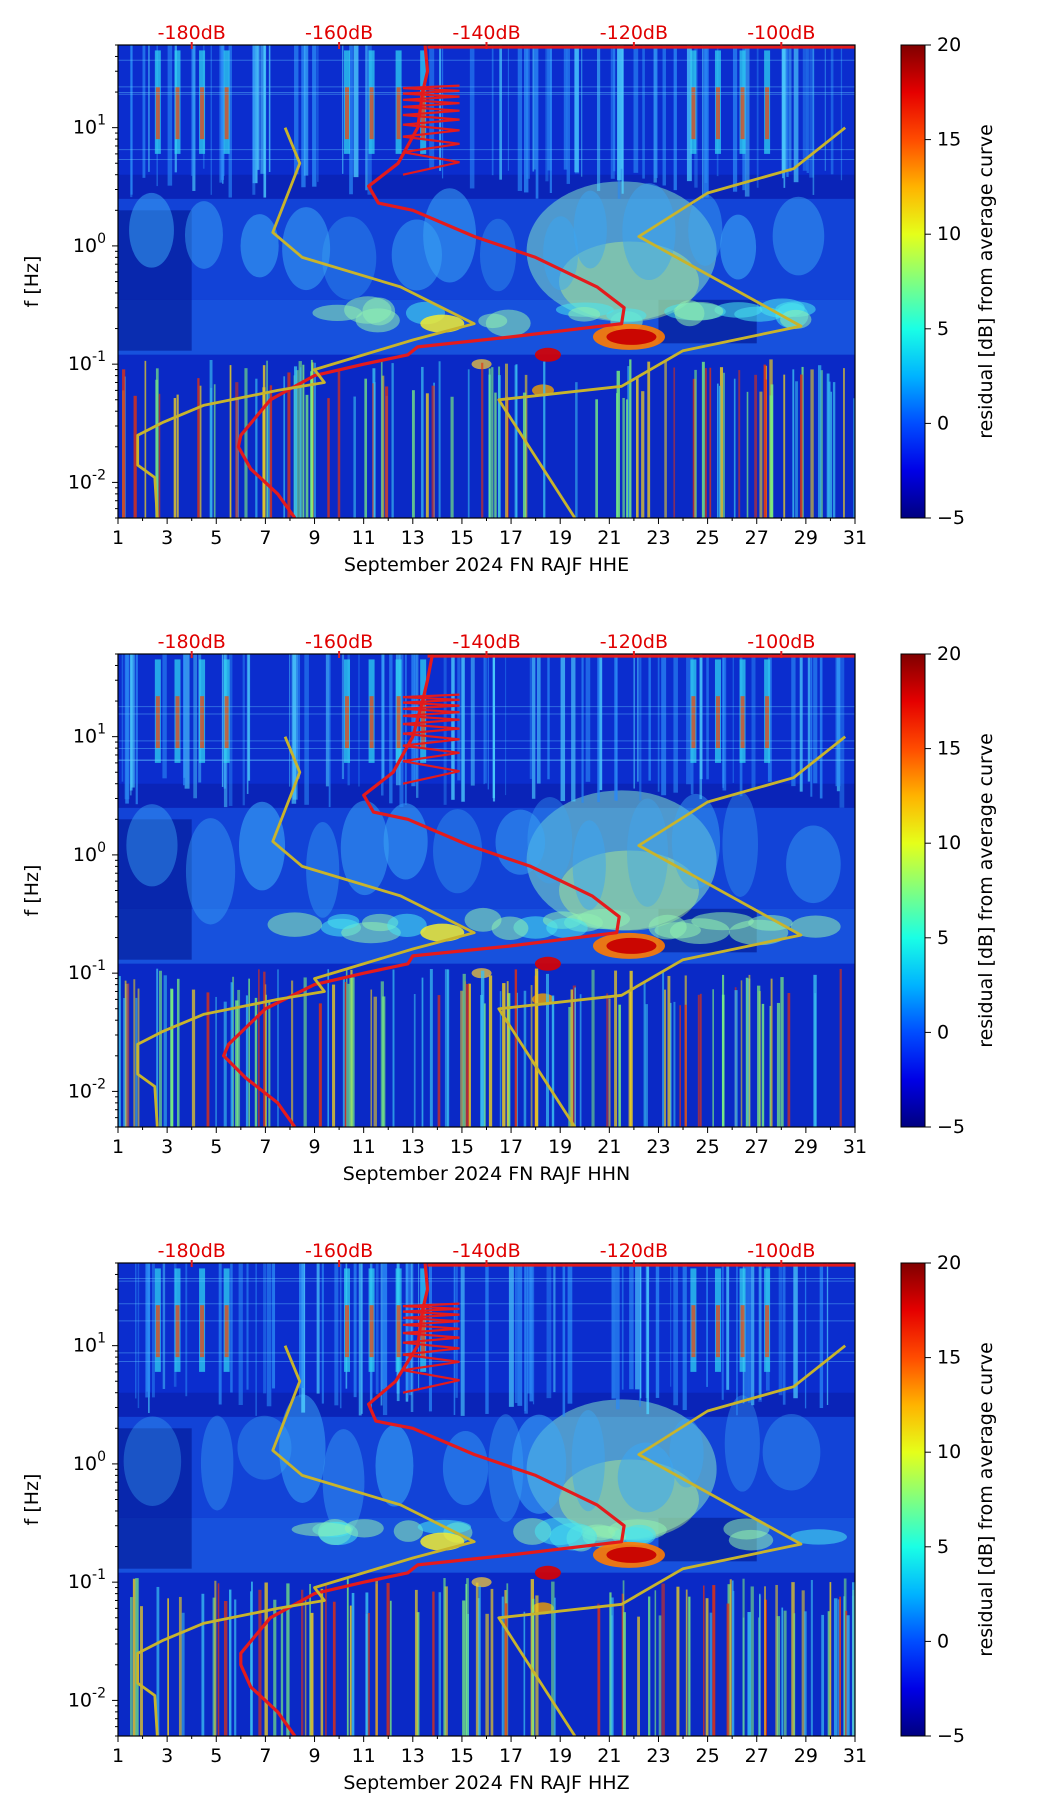 The height and width of the screenshot is (1806, 1052). What do you see at coordinates (216, 1147) in the screenshot?
I see `x-tick-label: 5` at bounding box center [216, 1147].